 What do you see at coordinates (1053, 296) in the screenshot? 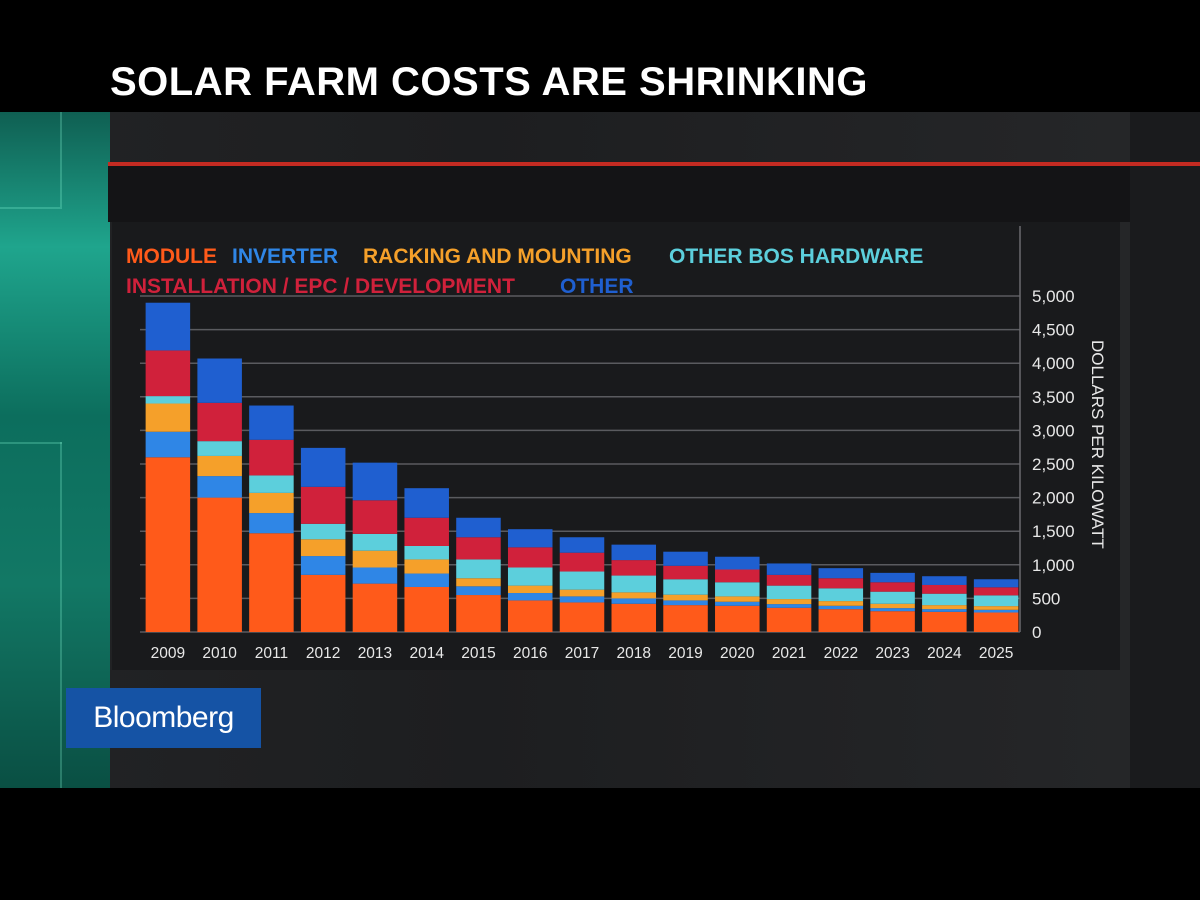
I see `y-tick-label: 5,000` at bounding box center [1053, 296].